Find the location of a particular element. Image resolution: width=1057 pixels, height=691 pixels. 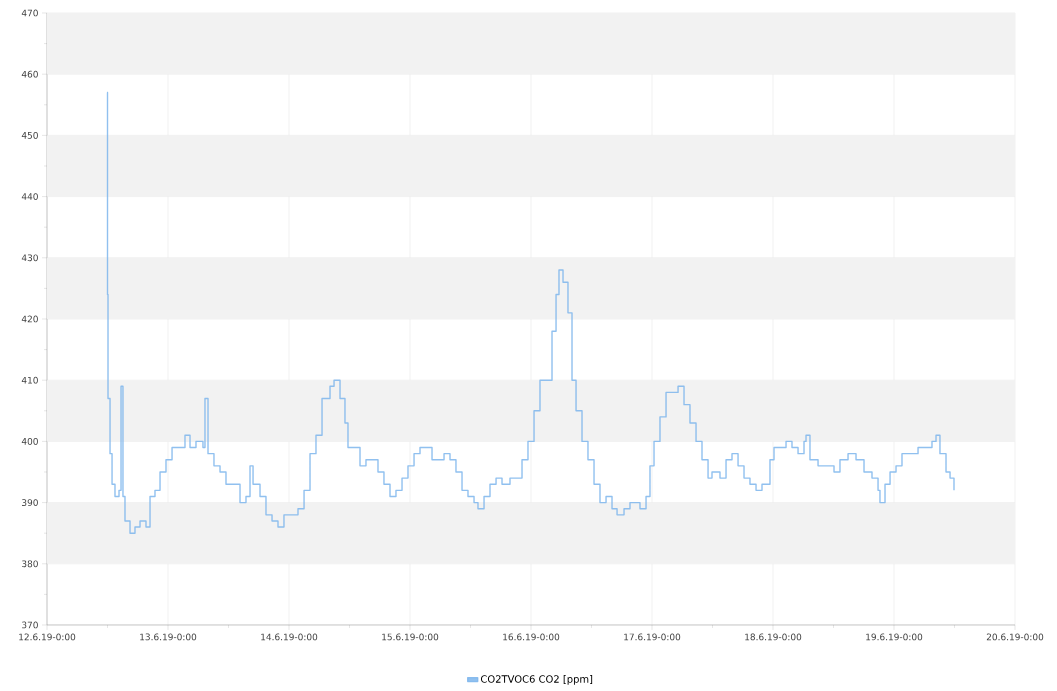

x-tick-label: 19.6.19-0:00 is located at coordinates (894, 637).